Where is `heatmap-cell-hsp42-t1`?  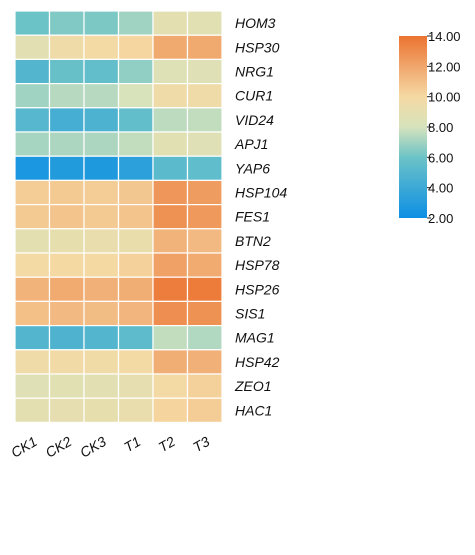
heatmap-cell-hsp42-t1 is located at coordinates (135, 362).